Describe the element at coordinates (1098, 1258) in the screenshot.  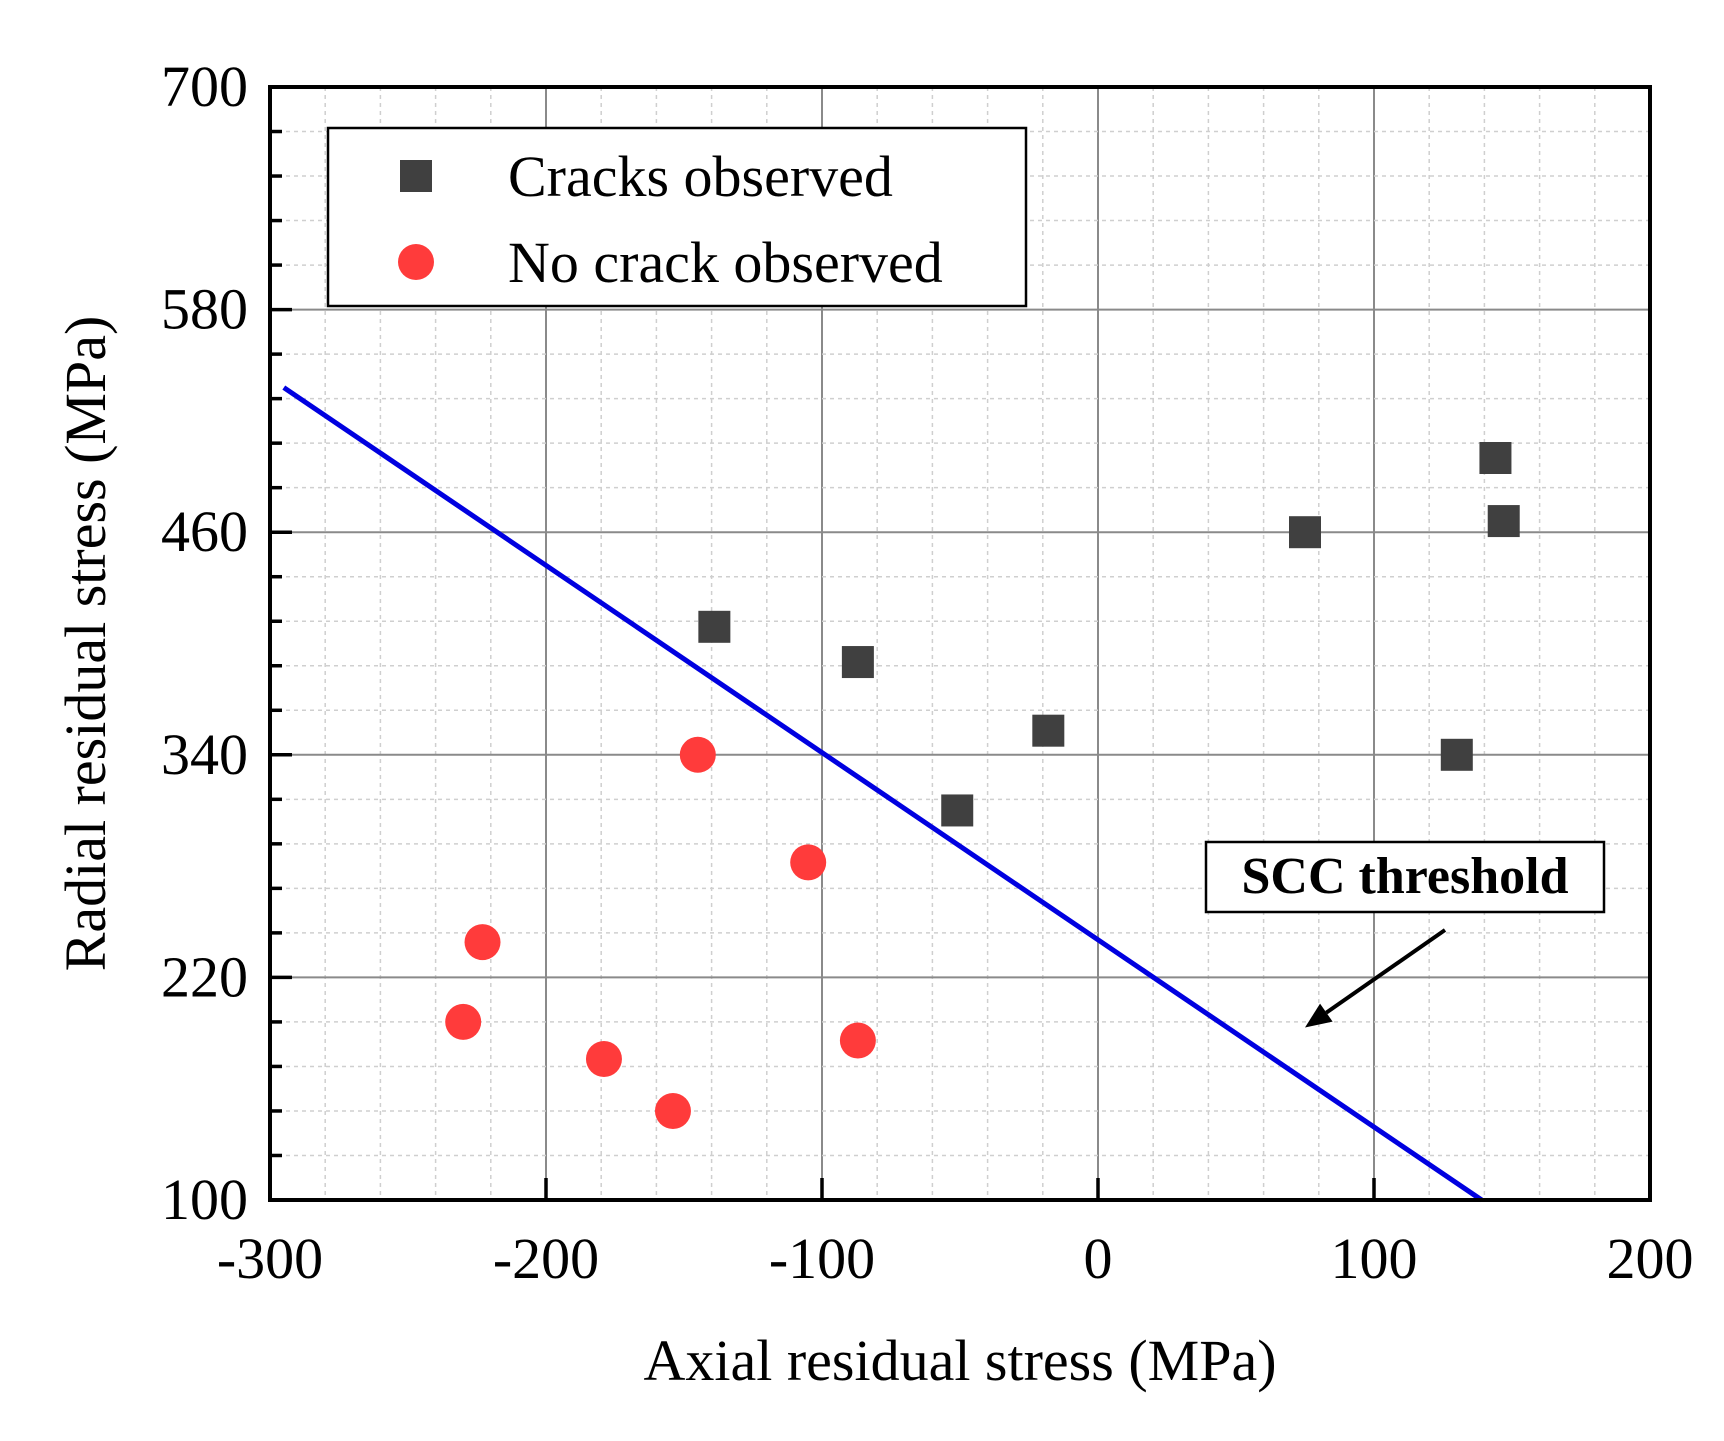
I see `x-tick-label: 0` at that location.